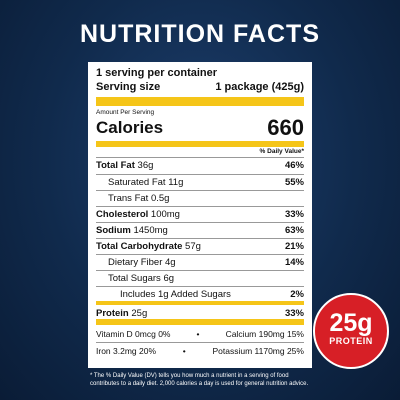 This screenshot has width=400, height=400. Describe the element at coordinates (175, 294) in the screenshot. I see `nutrient-name: Includes 1g Added Sugars` at that location.